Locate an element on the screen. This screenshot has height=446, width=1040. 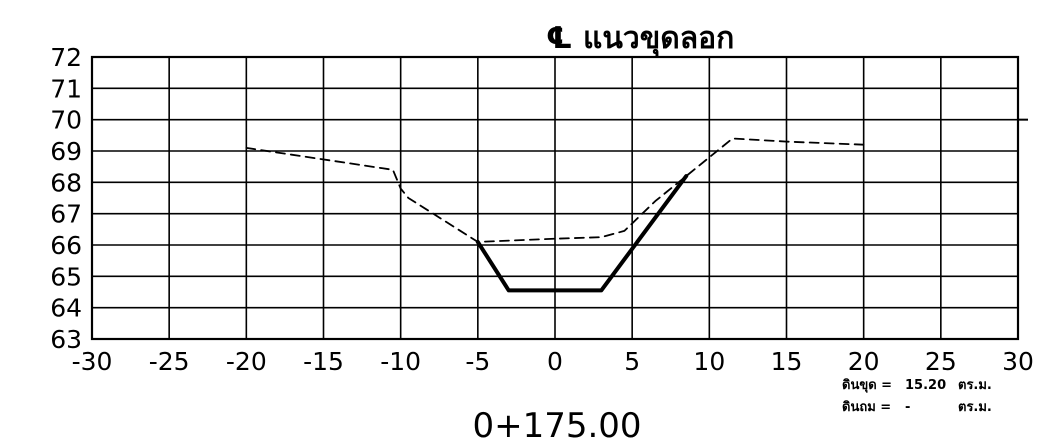
x-tick-label: -10 is located at coordinates (400, 361).